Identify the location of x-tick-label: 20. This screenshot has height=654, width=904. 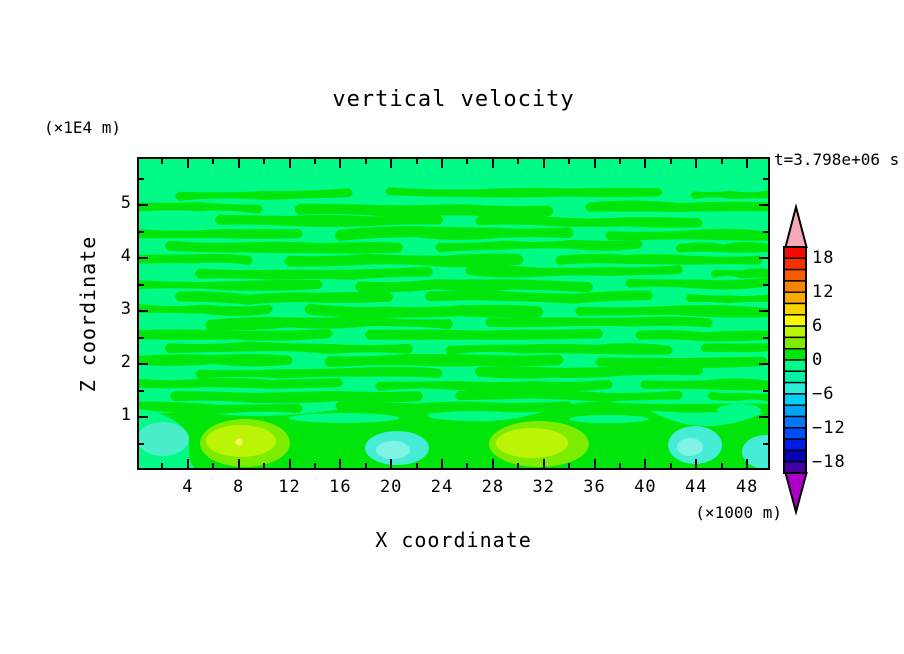
(391, 487).